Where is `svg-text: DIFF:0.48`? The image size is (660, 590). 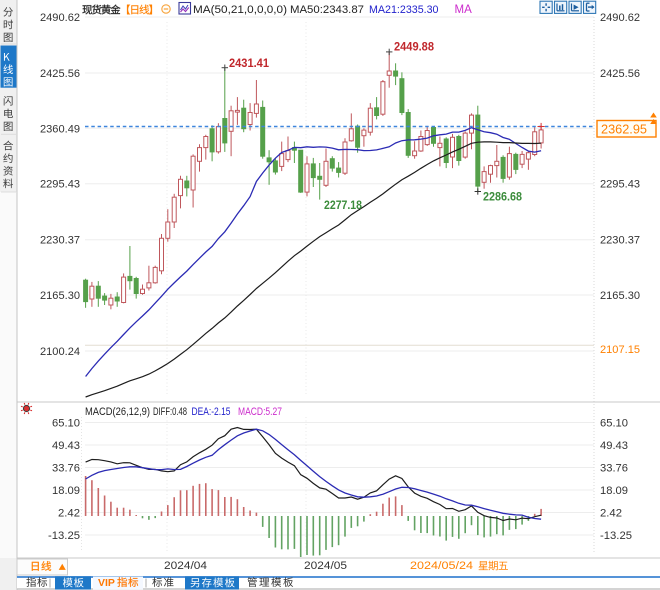 svg-text: DIFF:0.48 is located at coordinates (170, 412).